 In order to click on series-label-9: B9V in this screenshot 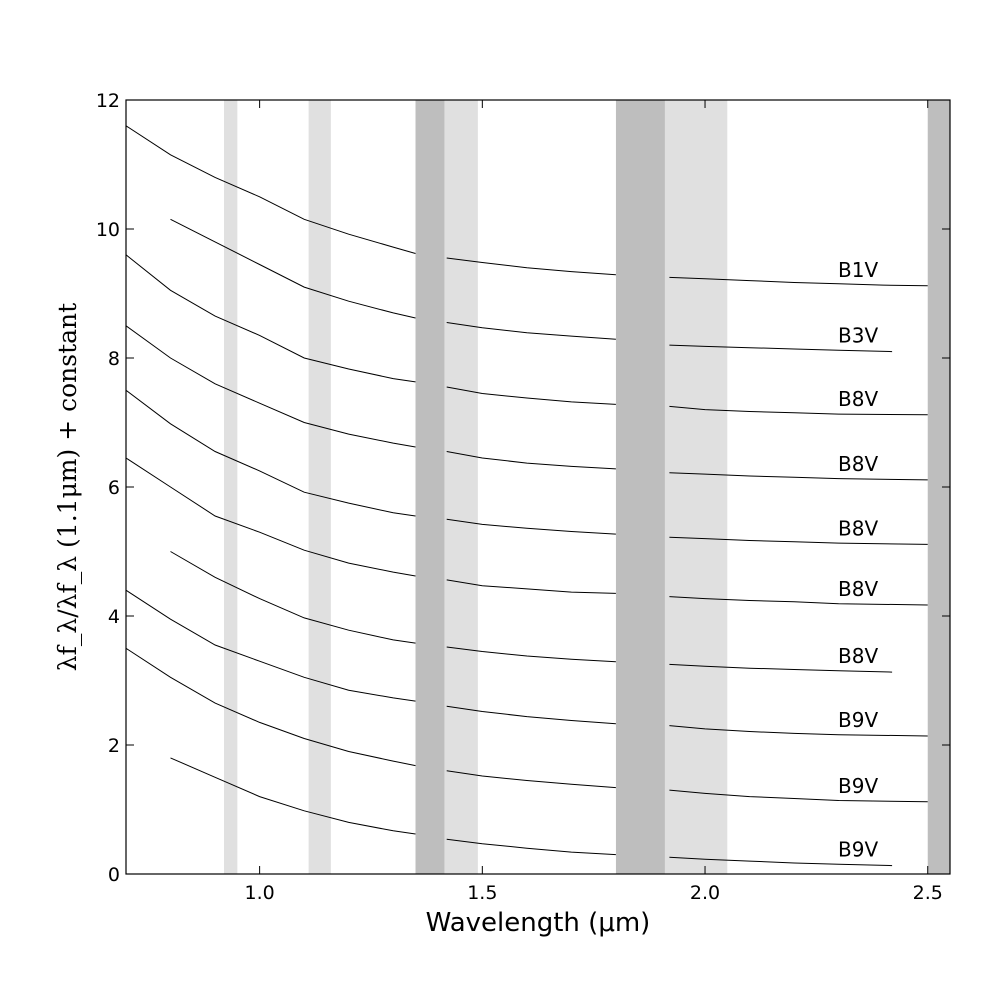, I will do `click(858, 850)`.